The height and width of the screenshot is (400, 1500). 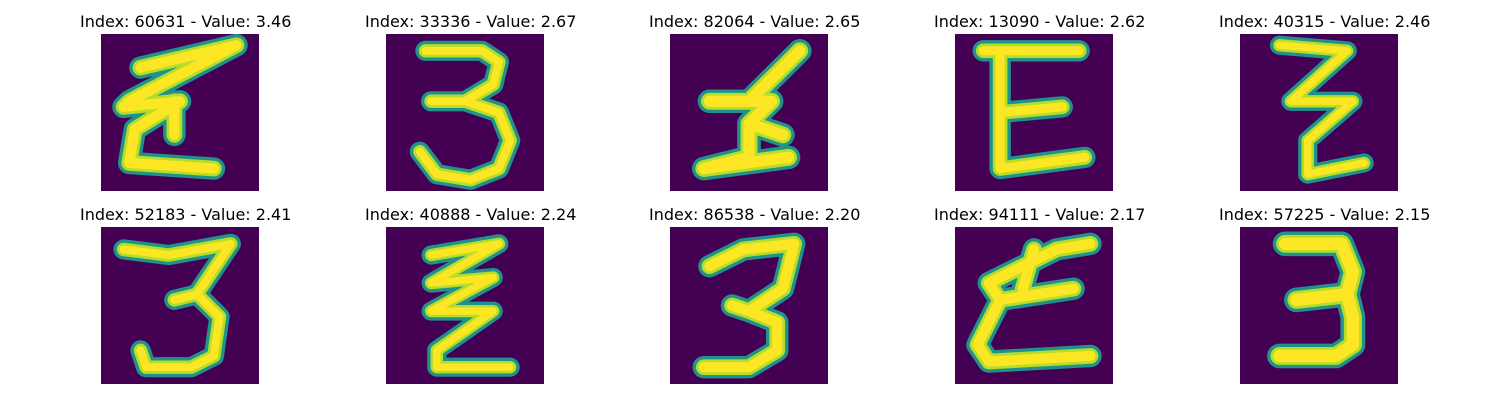 What do you see at coordinates (471, 21) in the screenshot?
I see `panel-title: Index: 33336 - Value: 2.67` at bounding box center [471, 21].